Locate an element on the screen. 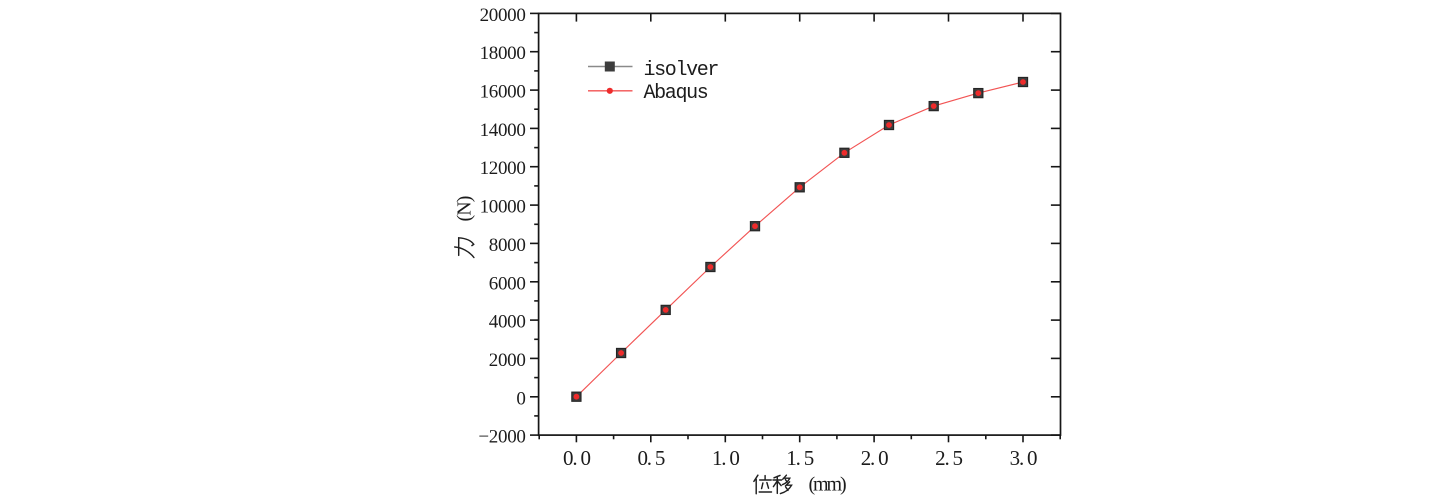 Image resolution: width=1456 pixels, height=504 pixels. svg-text: 8000 is located at coordinates (507, 245).